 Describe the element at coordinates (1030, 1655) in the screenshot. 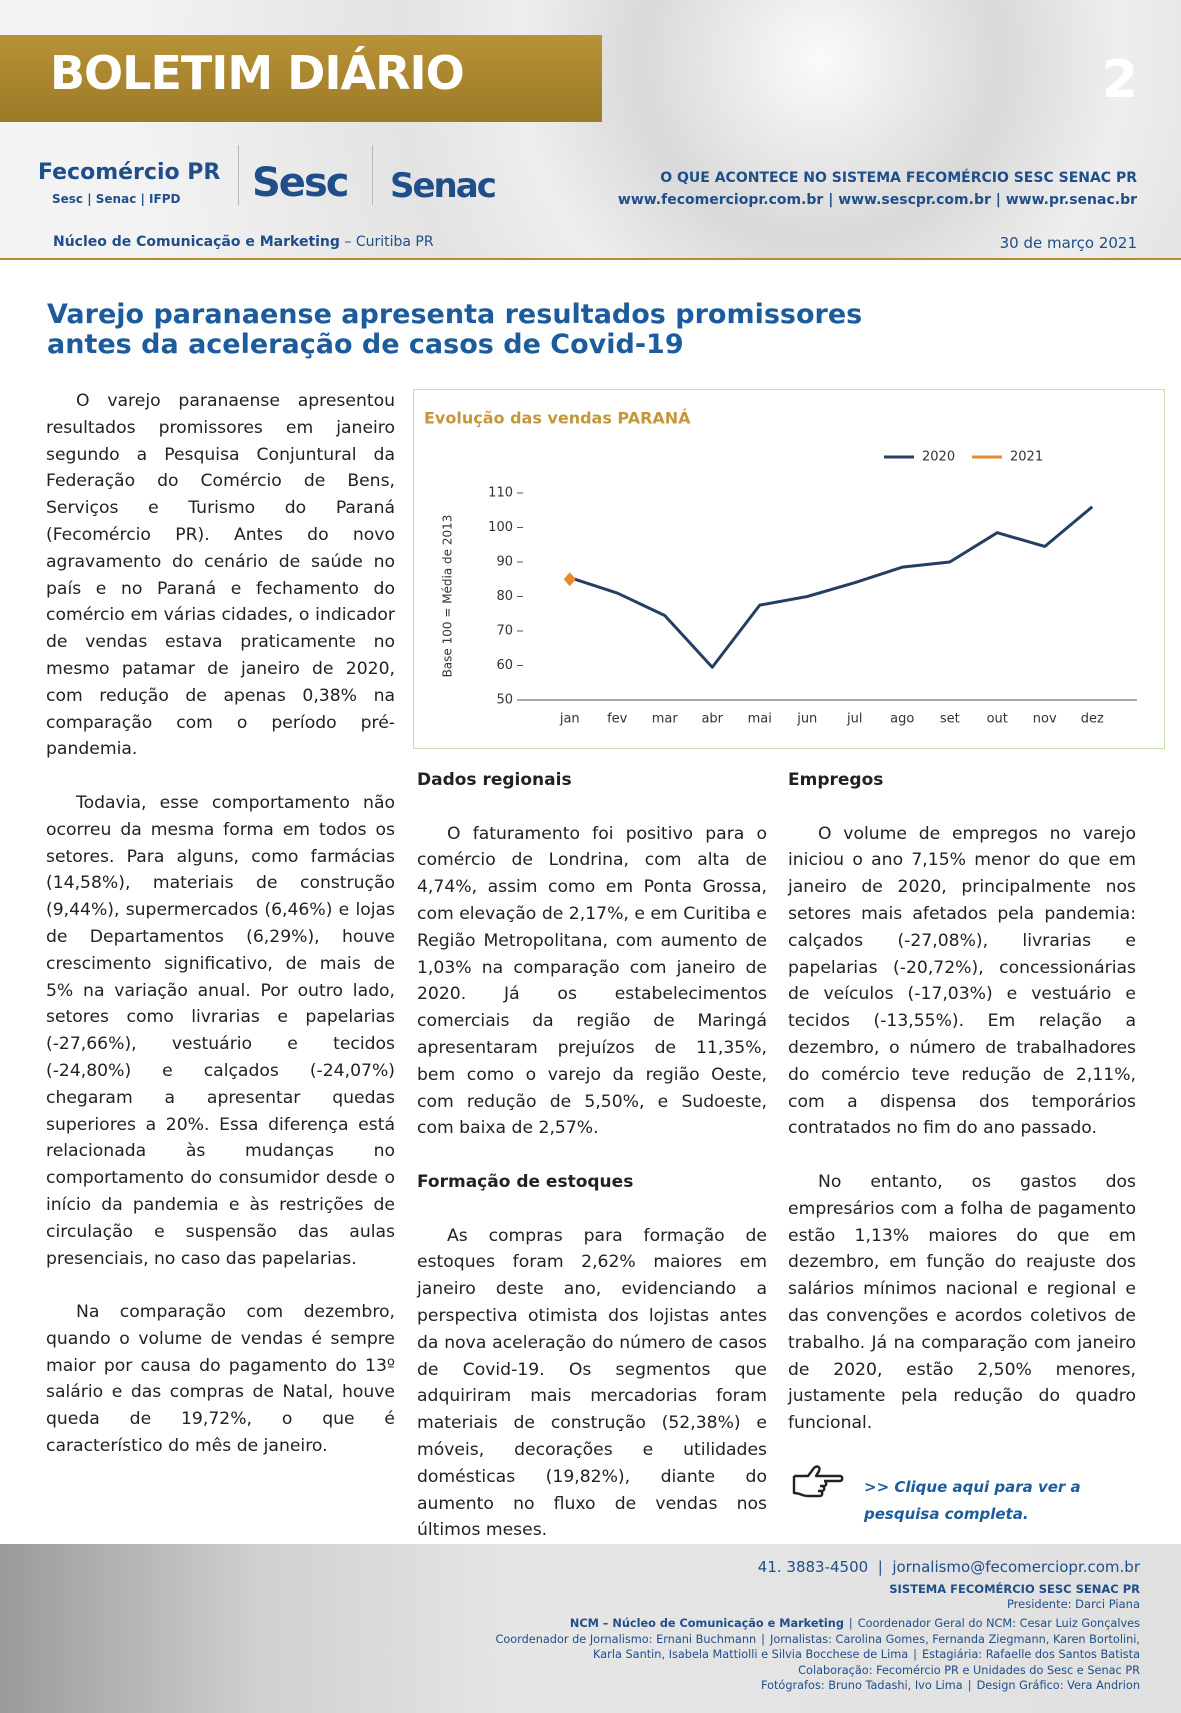

I see `credit: Estagiária: Rafaelle dos Santos Batista` at that location.